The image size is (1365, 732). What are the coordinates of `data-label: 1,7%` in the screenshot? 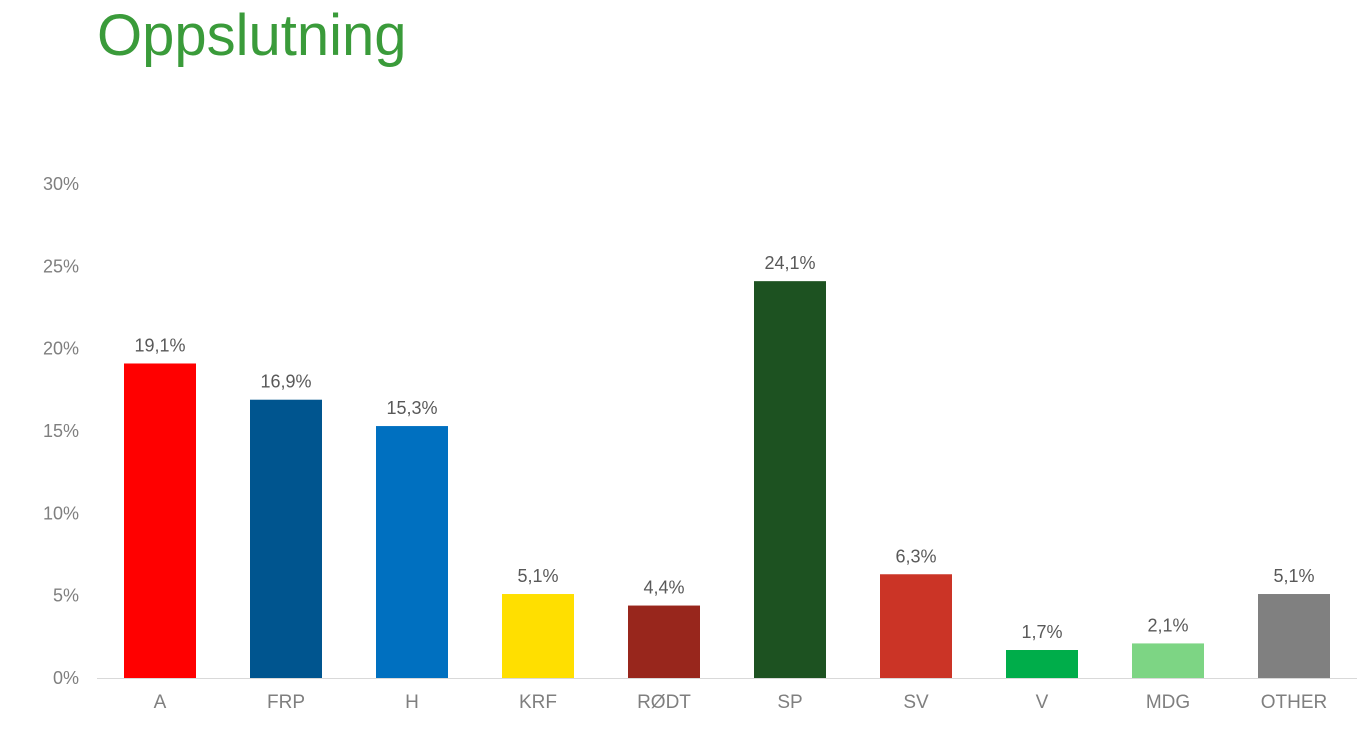 It's located at (1041, 632).